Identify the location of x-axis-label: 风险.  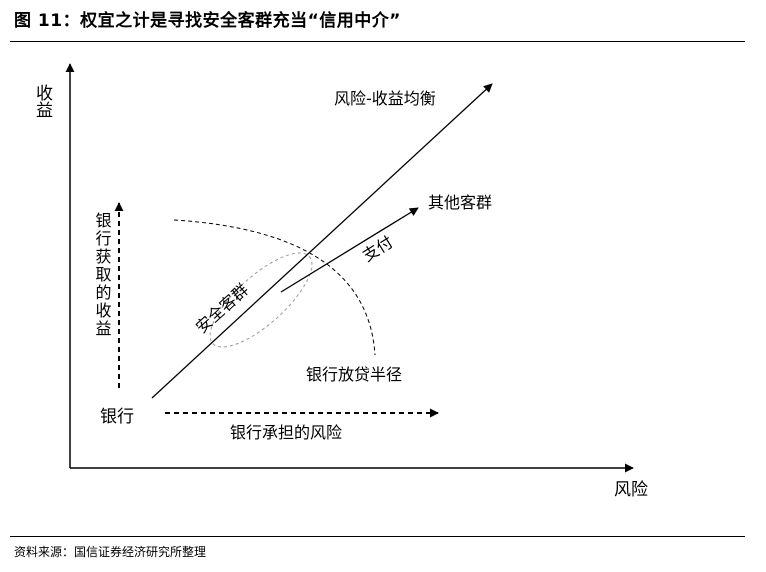
(631, 490).